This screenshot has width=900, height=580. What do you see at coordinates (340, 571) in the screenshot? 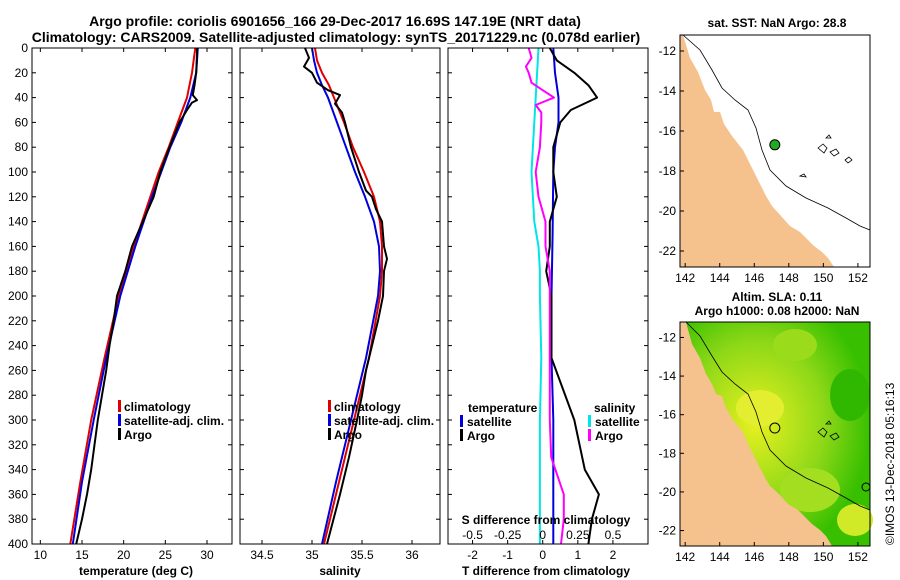
I see `salinity-axis-label: salinity` at bounding box center [340, 571].